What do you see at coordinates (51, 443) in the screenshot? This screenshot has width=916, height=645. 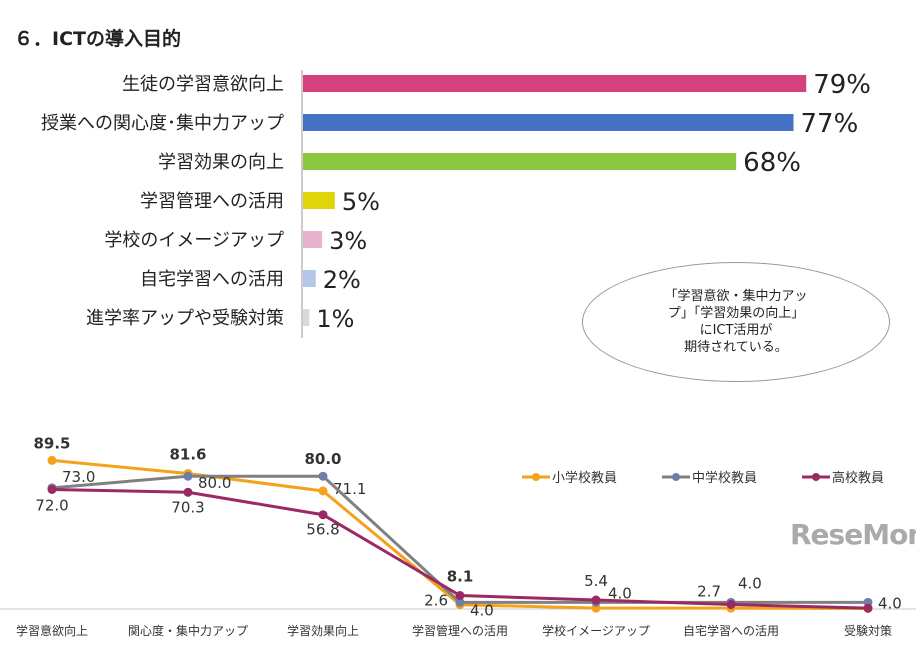 I see `data-label: 89.5` at bounding box center [51, 443].